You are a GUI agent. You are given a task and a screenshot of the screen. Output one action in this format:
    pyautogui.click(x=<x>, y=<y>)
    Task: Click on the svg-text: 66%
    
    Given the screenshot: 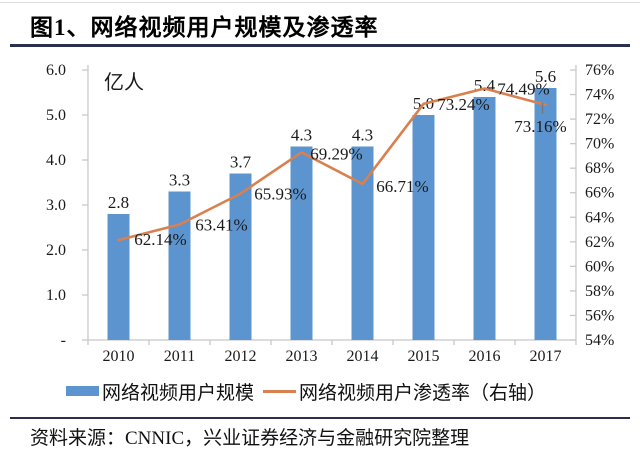 What is the action you would take?
    pyautogui.click(x=599, y=193)
    